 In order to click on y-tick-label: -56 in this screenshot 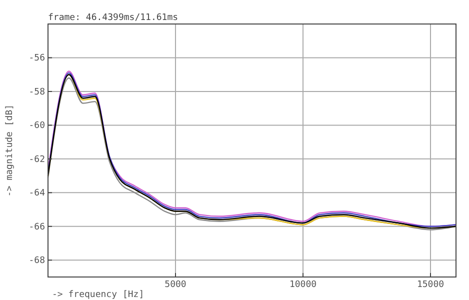, I will do `click(36, 59)`.